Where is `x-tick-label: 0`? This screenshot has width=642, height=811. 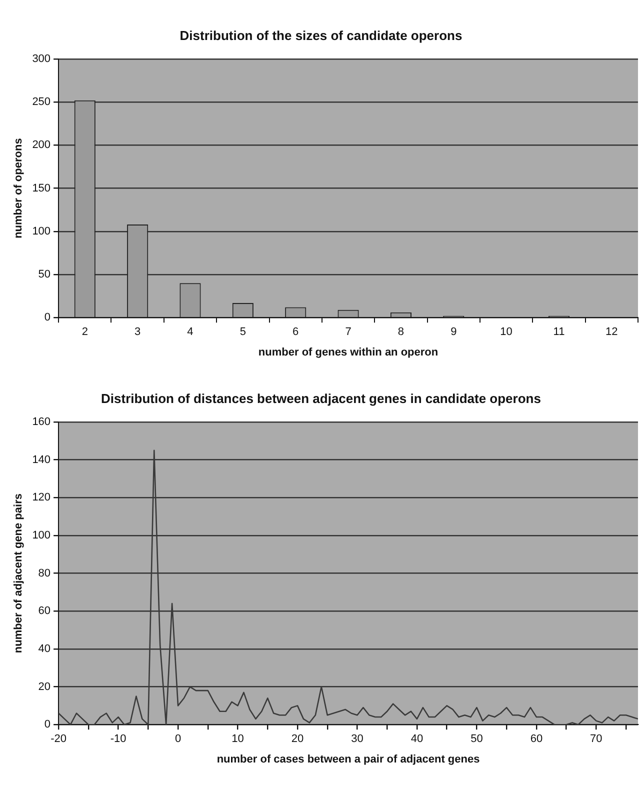
x-tick-label: 0 is located at coordinates (178, 739).